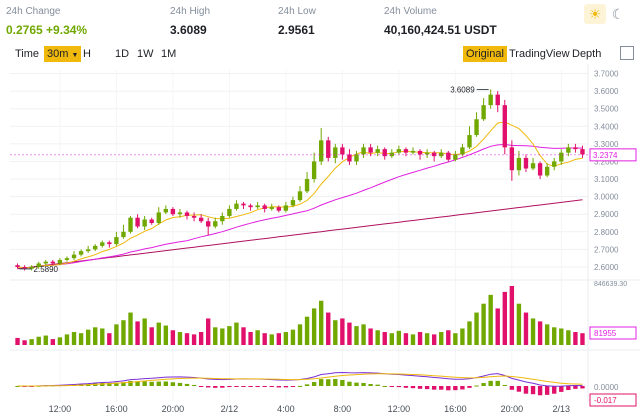 This screenshot has width=640, height=420. What do you see at coordinates (618, 13) in the screenshot?
I see `moon-icon: ☾` at bounding box center [618, 13].